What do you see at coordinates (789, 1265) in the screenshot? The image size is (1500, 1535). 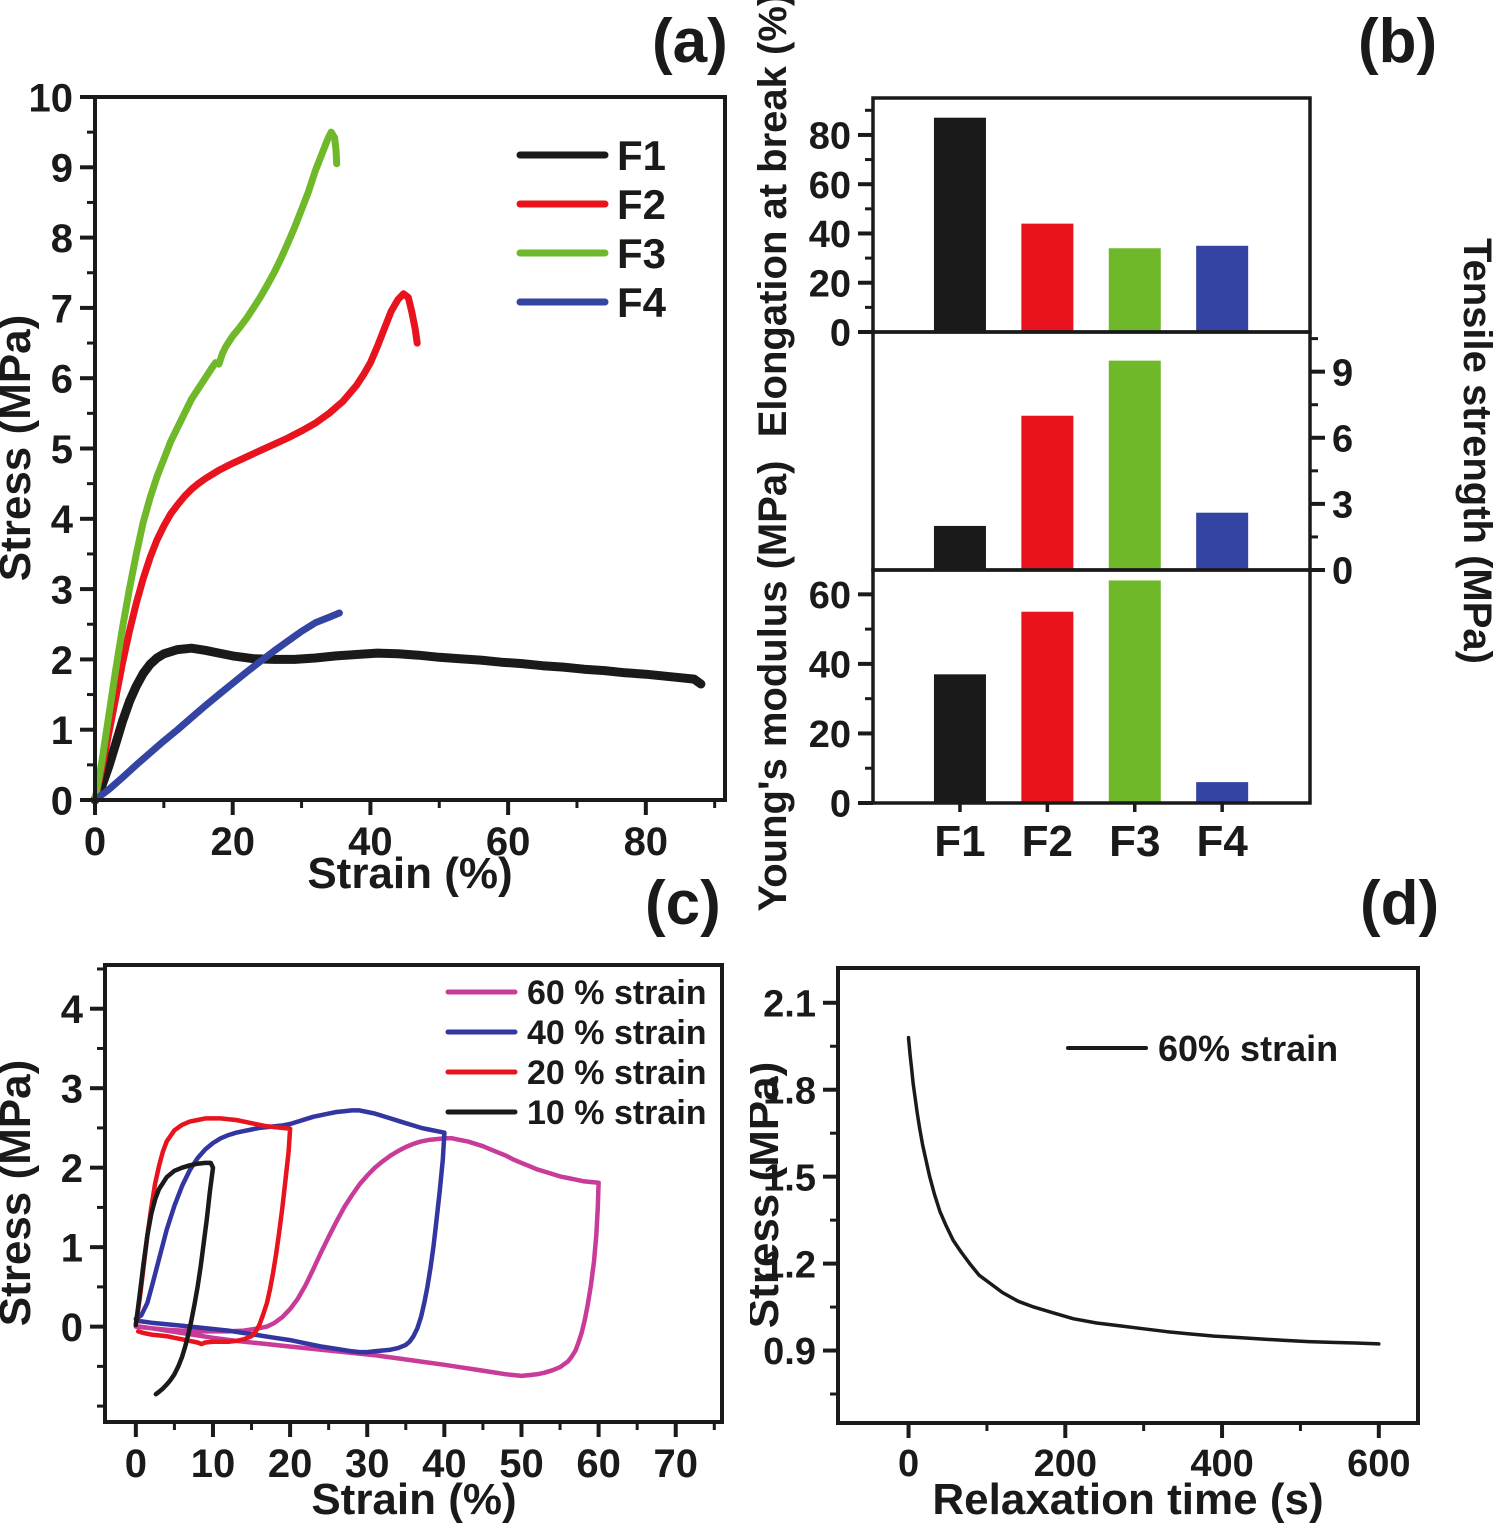 I see `svg-text: 1.2` at bounding box center [789, 1265].